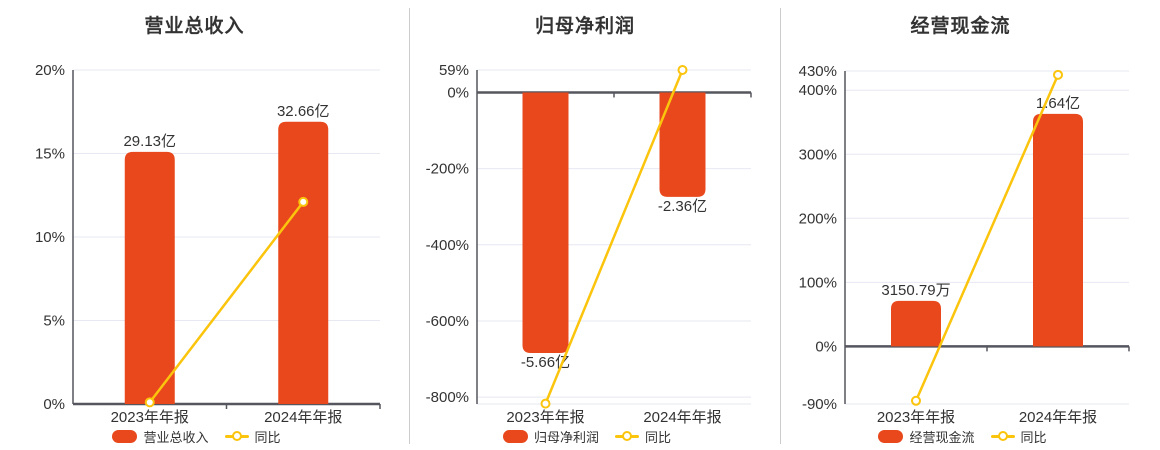 This screenshot has height=450, width=1160. I want to click on y-tick-label: 200%, so click(818, 218).